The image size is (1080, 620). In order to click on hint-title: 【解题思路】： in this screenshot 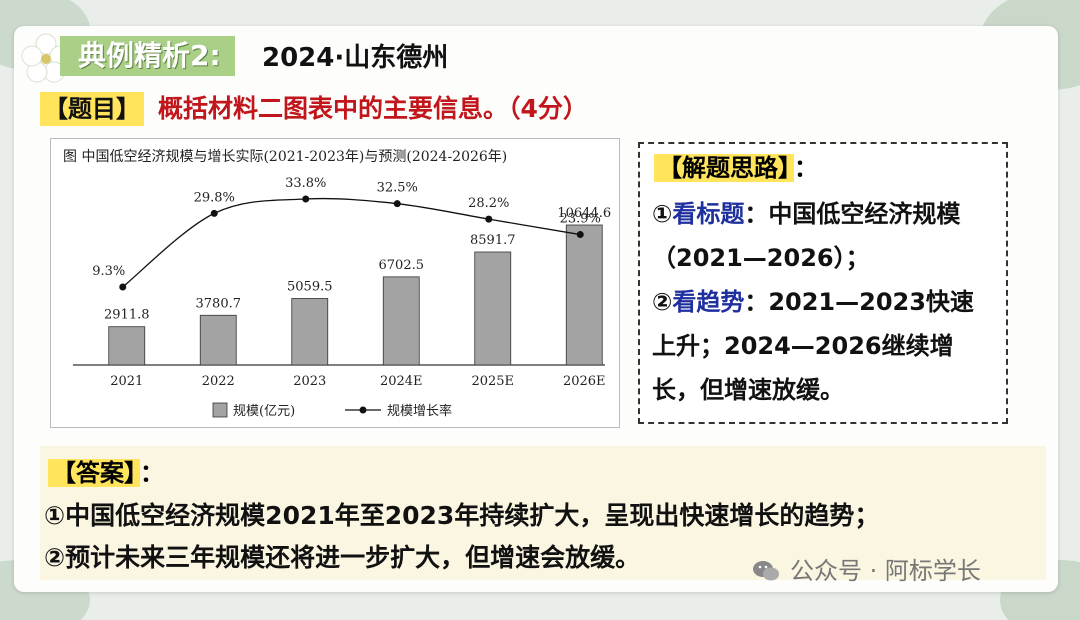, I will do `click(736, 168)`.